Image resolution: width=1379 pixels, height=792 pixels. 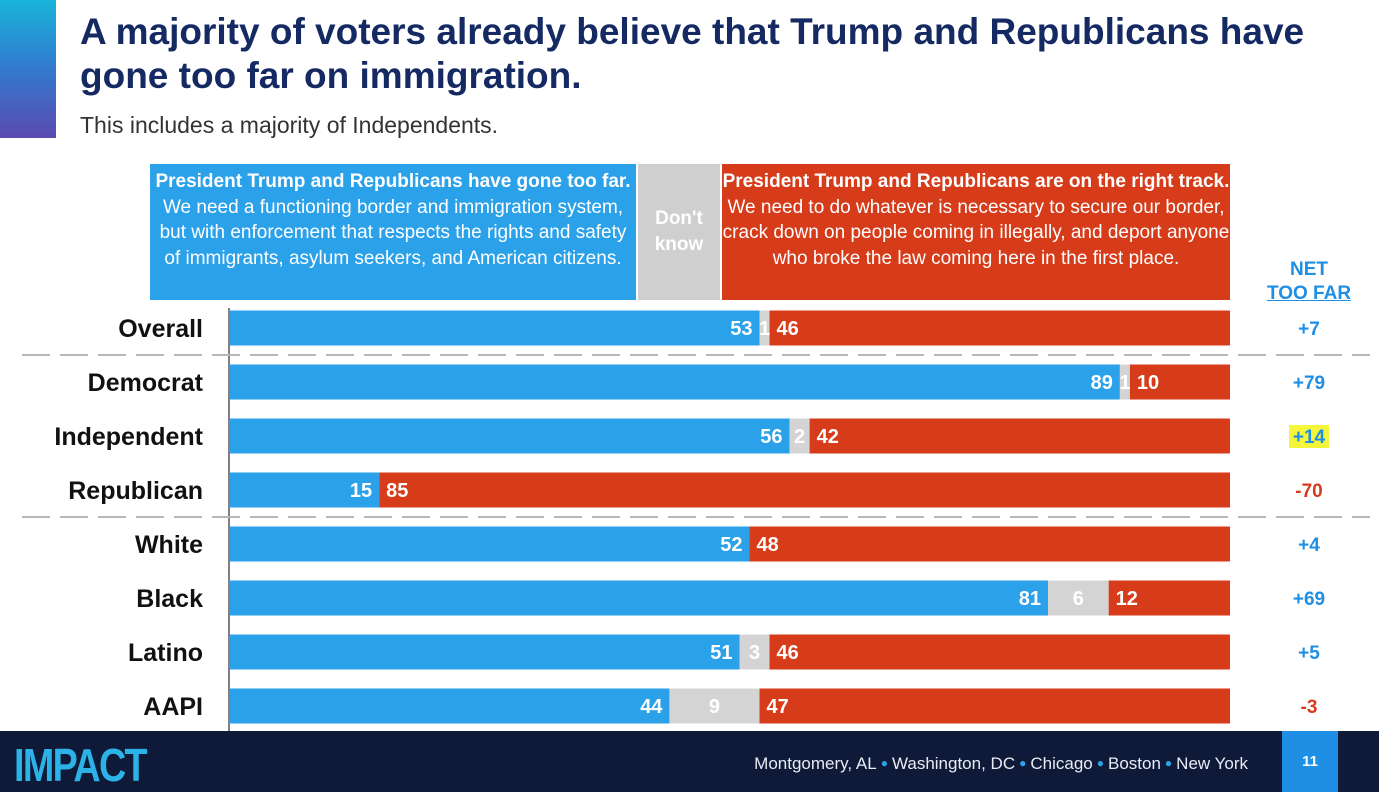 What do you see at coordinates (771, 437) in the screenshot?
I see `value-label-too-far: 56` at bounding box center [771, 437].